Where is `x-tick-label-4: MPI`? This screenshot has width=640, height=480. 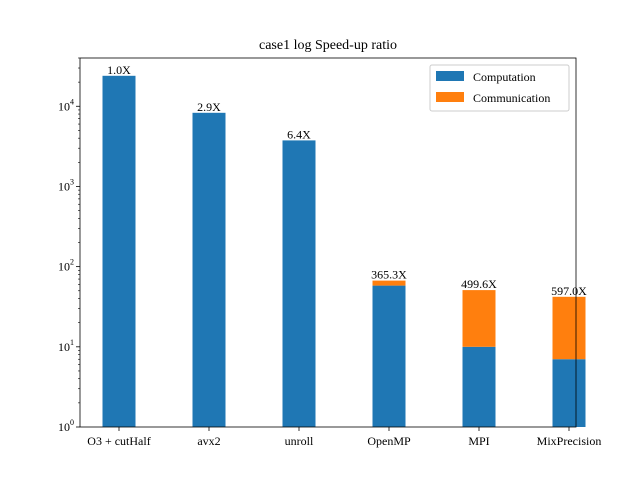 x-tick-label-4: MPI is located at coordinates (478, 441).